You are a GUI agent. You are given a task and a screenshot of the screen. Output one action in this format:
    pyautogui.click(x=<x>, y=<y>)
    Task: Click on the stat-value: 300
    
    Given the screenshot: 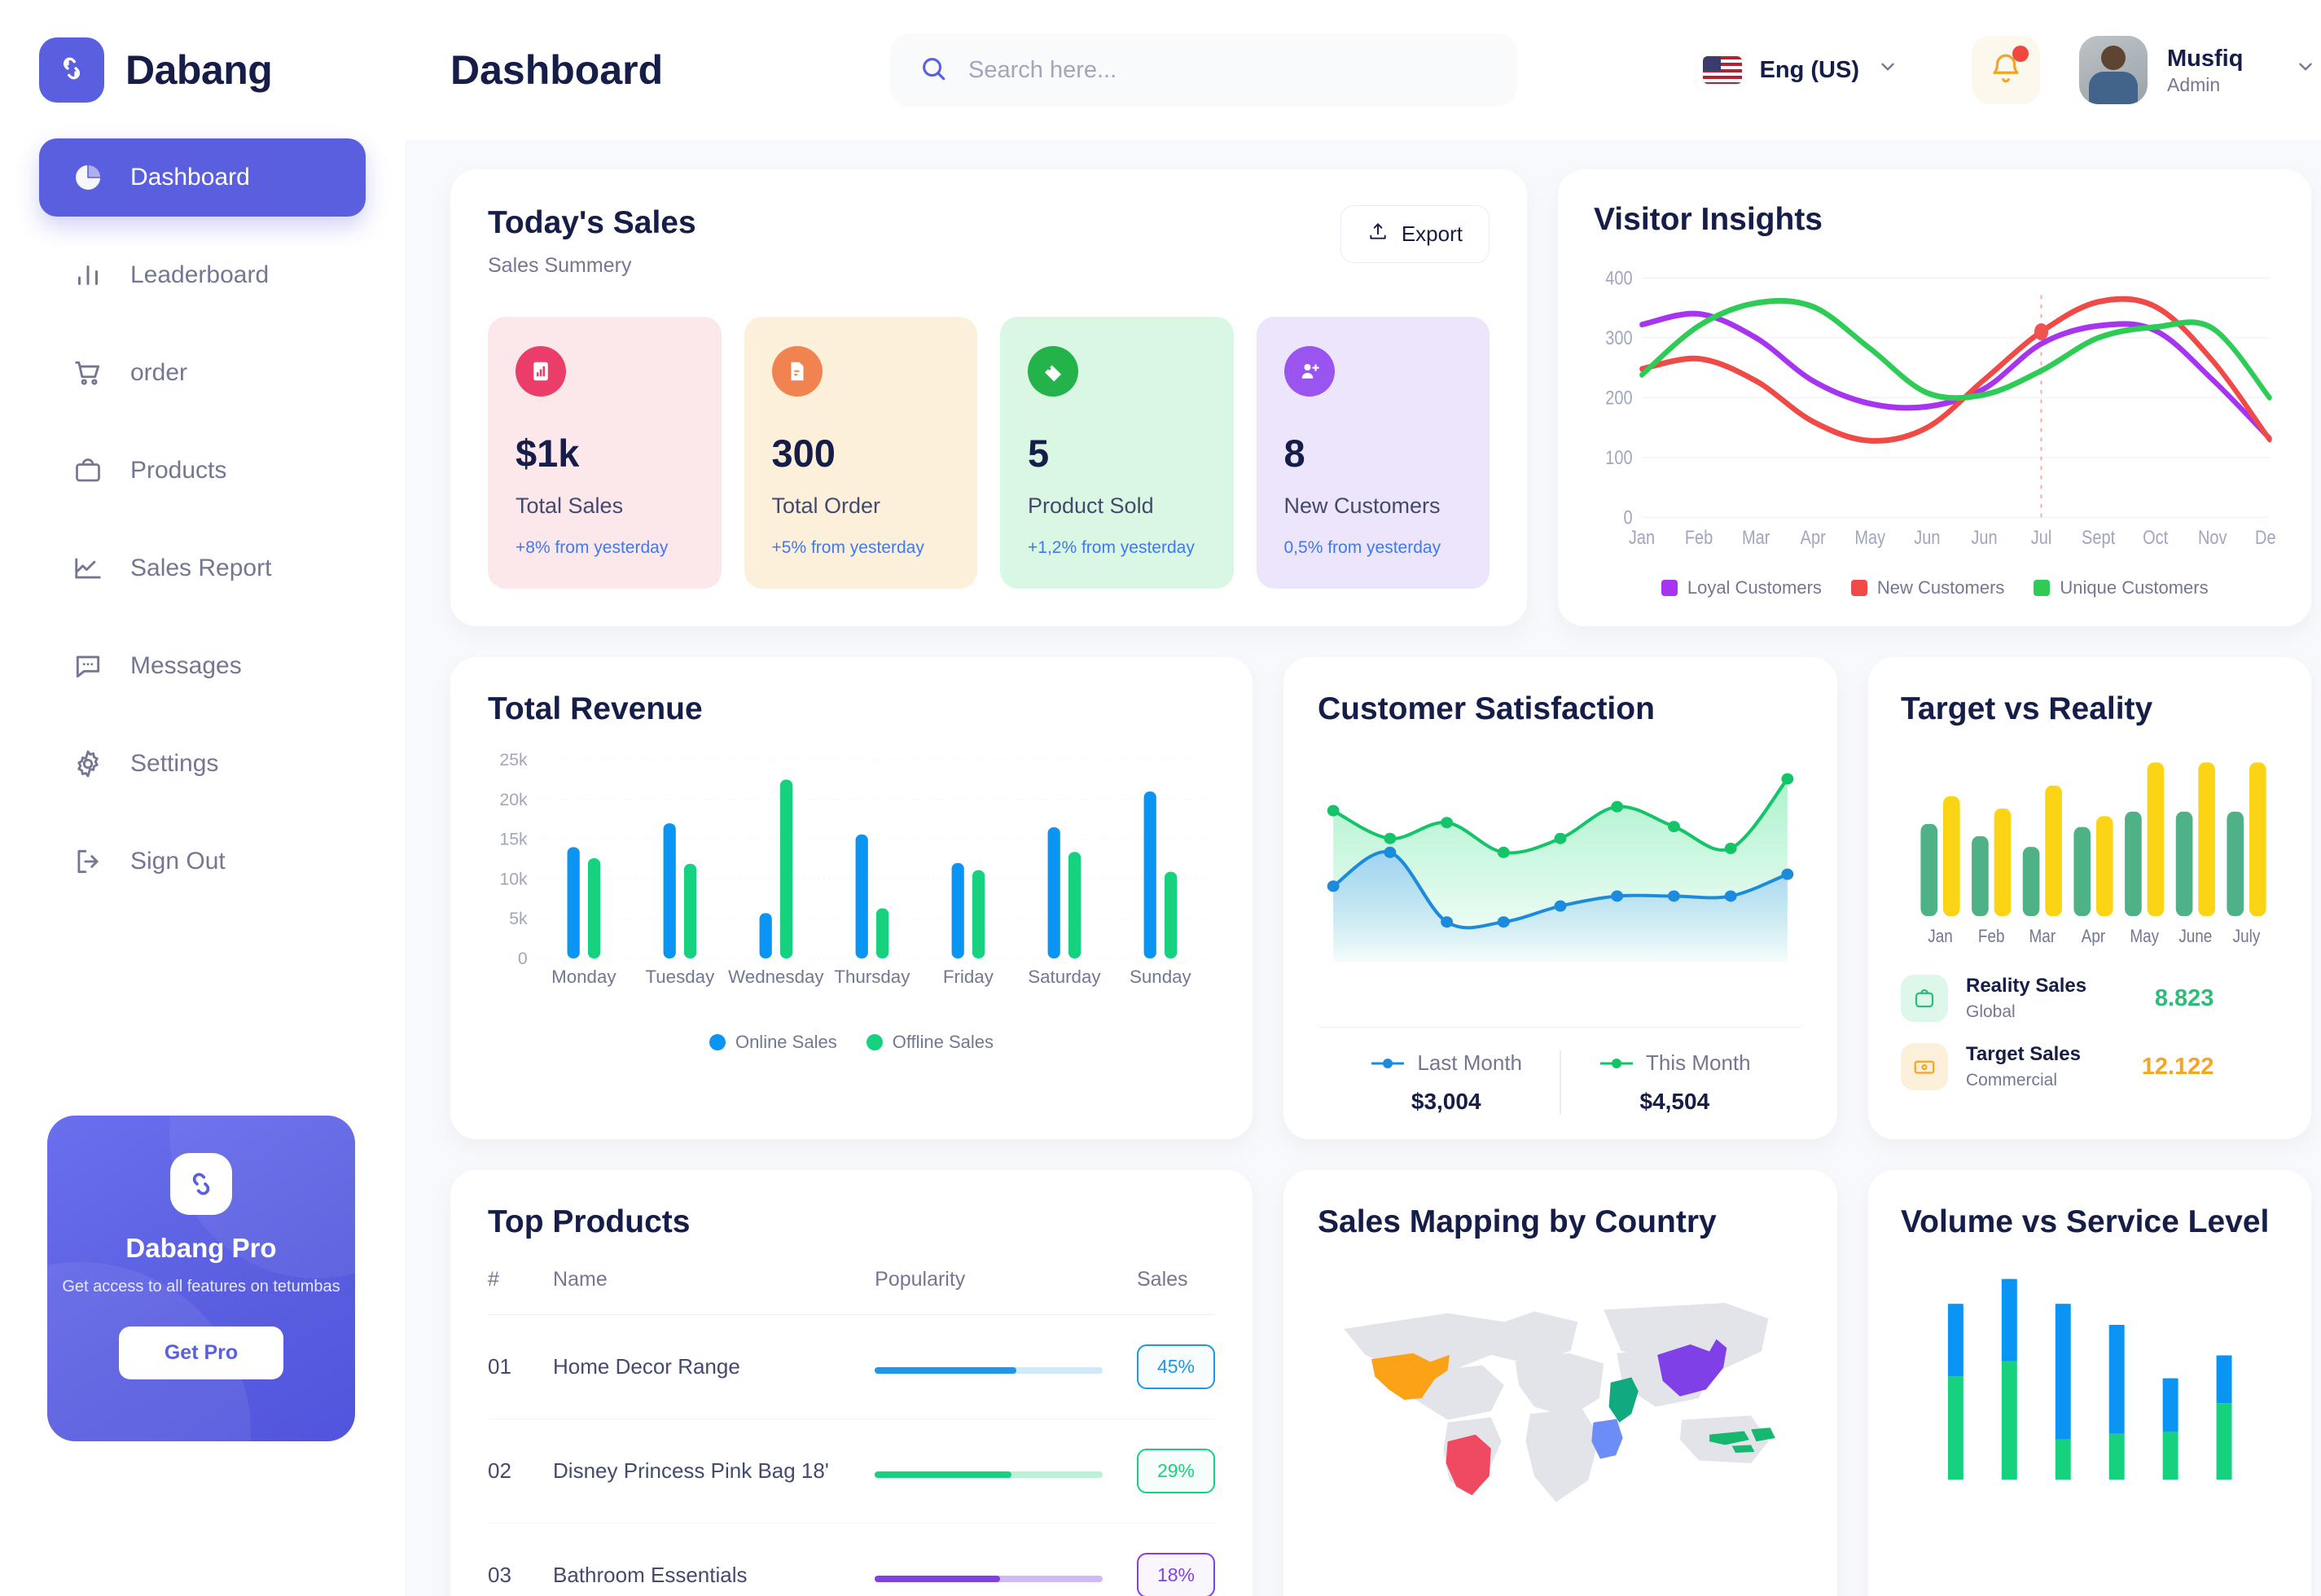 What is the action you would take?
    pyautogui.click(x=803, y=453)
    